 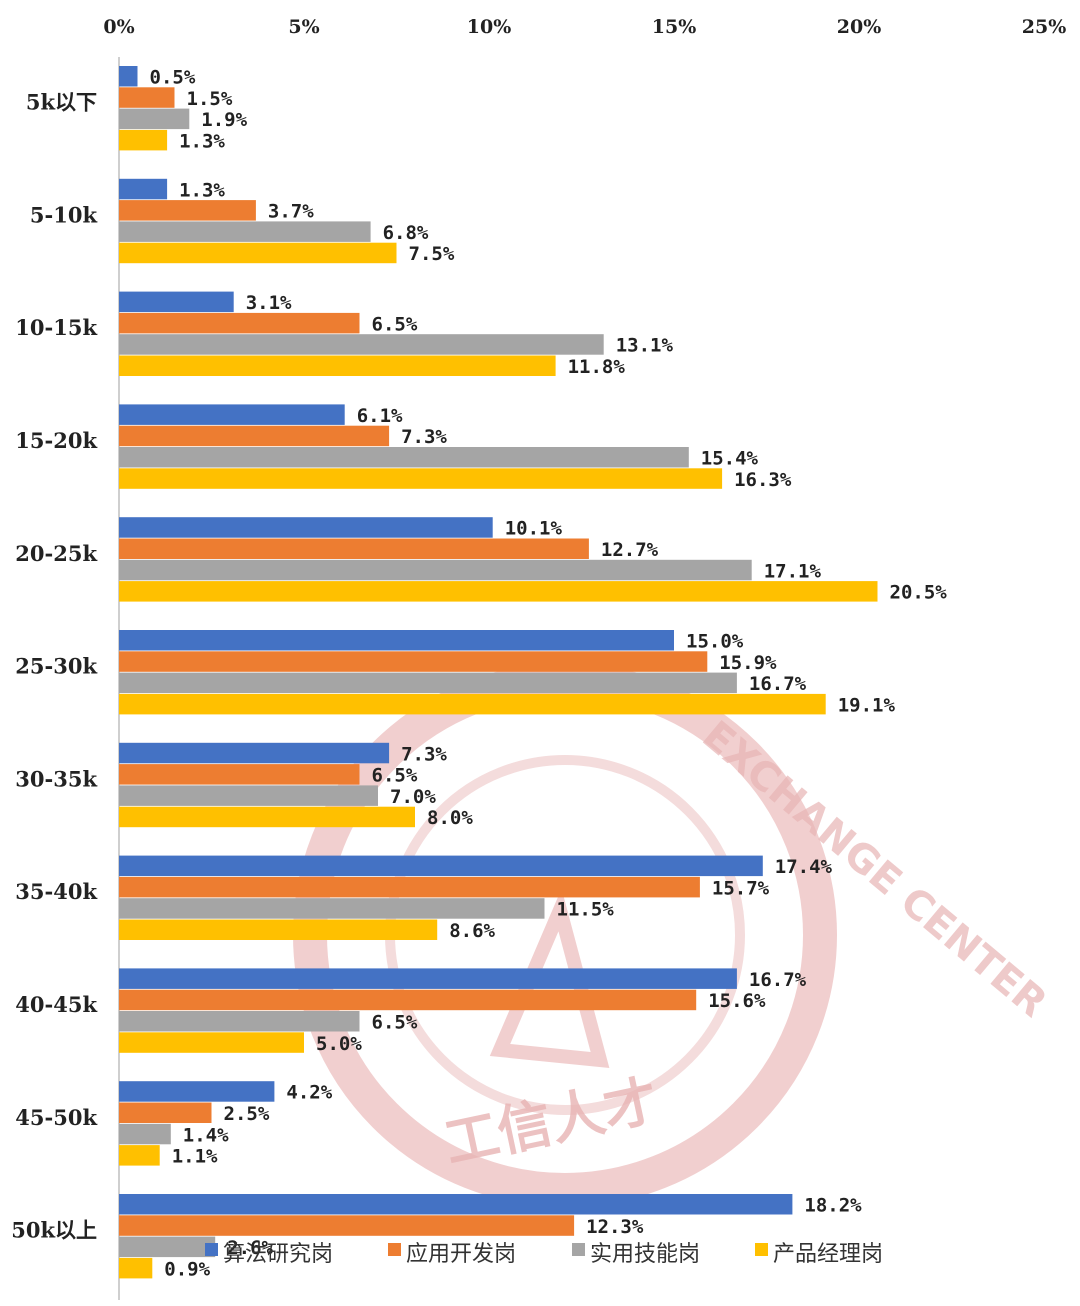 I want to click on bar-value-label: 5.0%, so click(x=339, y=1044).